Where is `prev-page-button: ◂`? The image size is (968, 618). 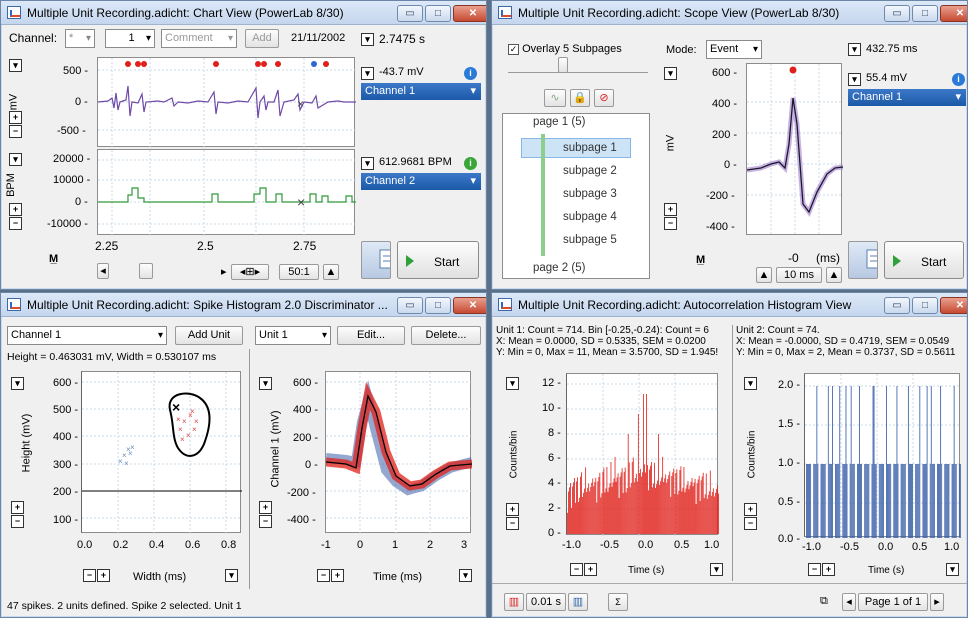
prev-page-button: ◂ is located at coordinates (849, 602).